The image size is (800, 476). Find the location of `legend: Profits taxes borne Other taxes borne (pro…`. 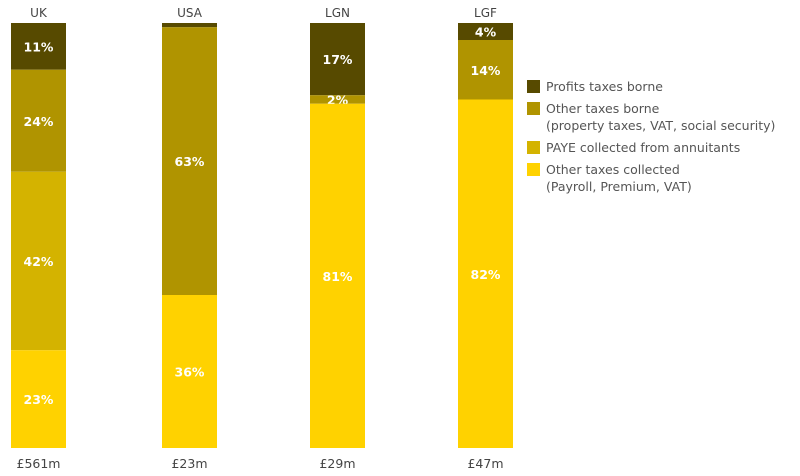

legend: Profits taxes borne Other taxes borne (pro… is located at coordinates (651, 139).